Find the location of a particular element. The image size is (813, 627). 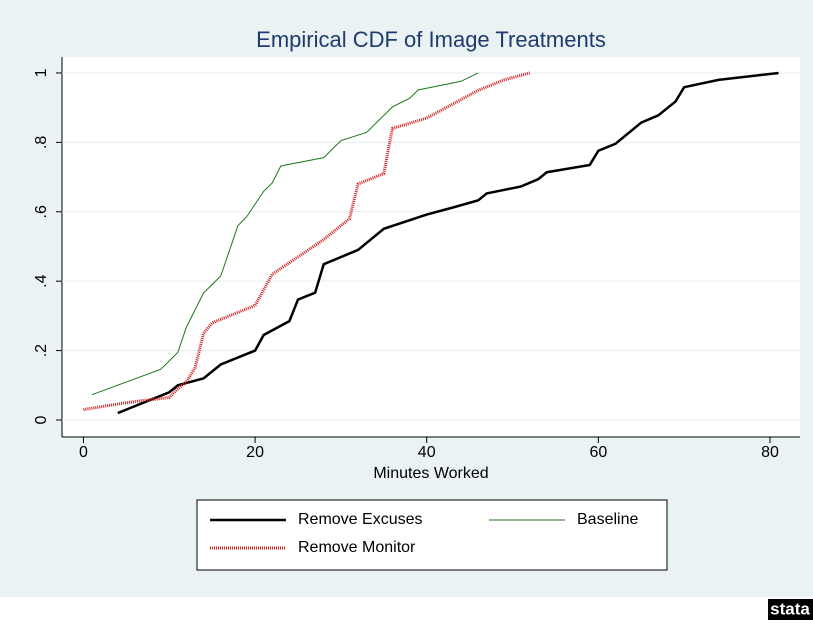

chart-title: Empirical CDF of Image Treatments is located at coordinates (431, 39).